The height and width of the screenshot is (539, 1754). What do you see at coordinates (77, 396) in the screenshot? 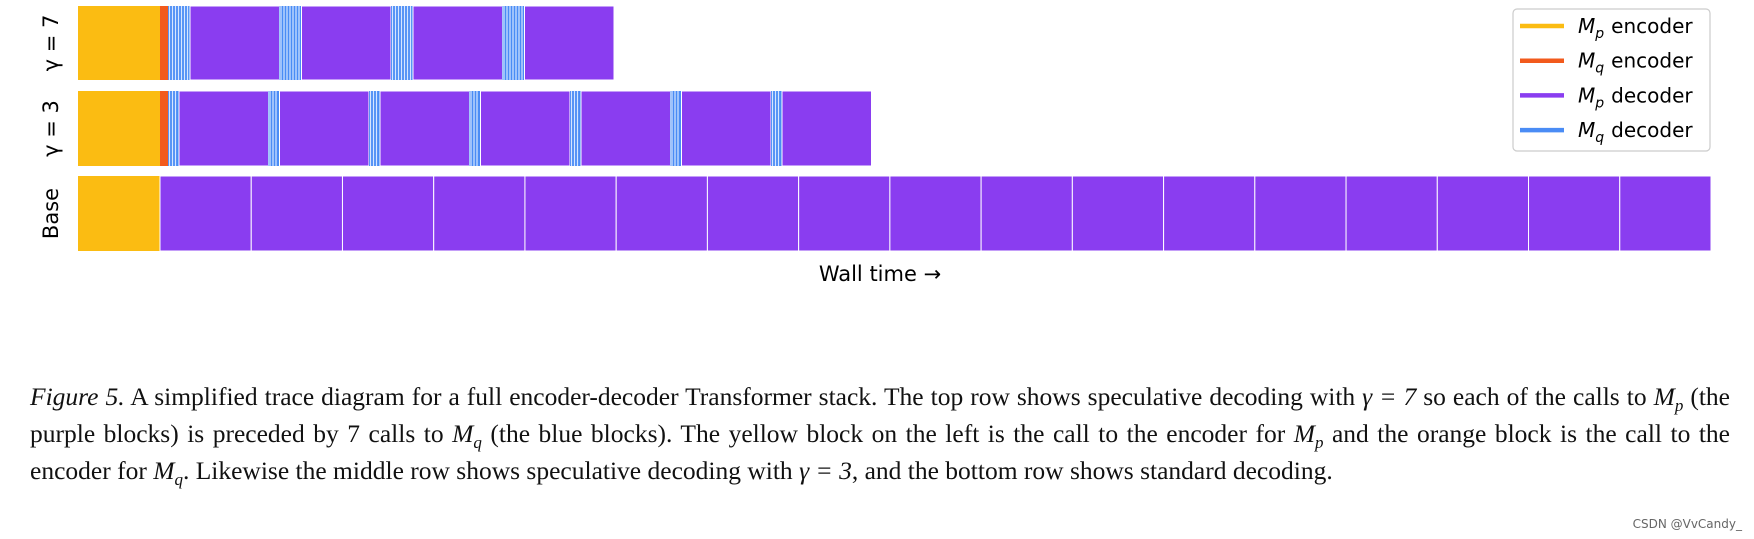
I see `figure-label: Figure 5.` at bounding box center [77, 396].